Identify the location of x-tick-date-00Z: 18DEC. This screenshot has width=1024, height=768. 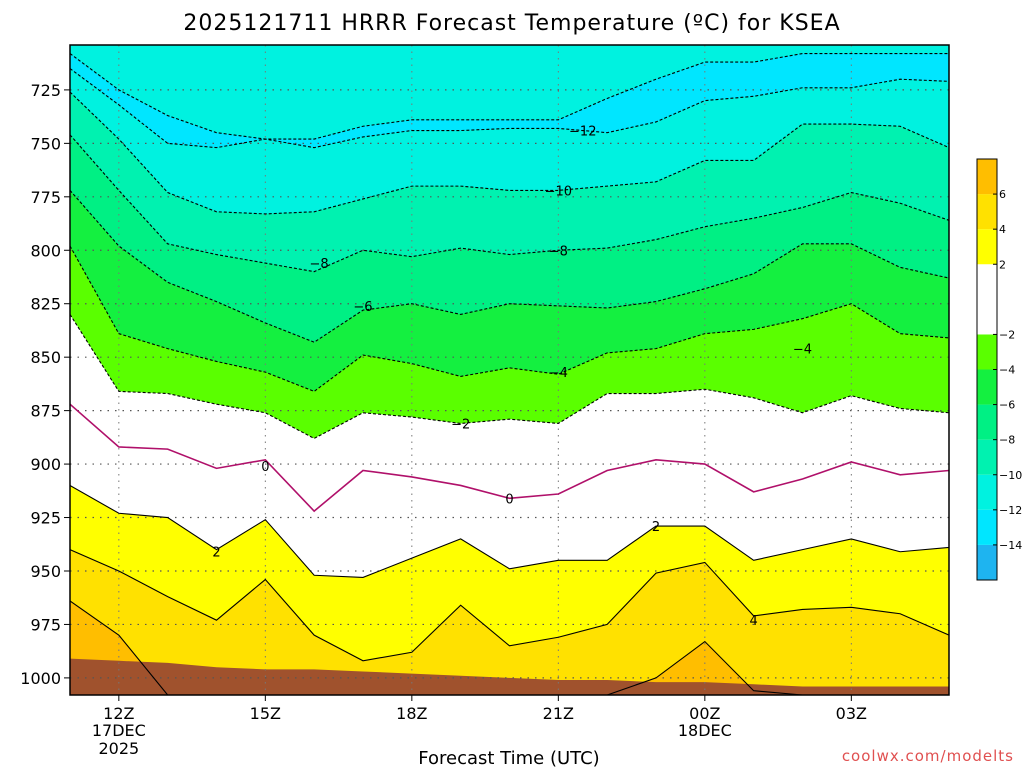
(705, 730).